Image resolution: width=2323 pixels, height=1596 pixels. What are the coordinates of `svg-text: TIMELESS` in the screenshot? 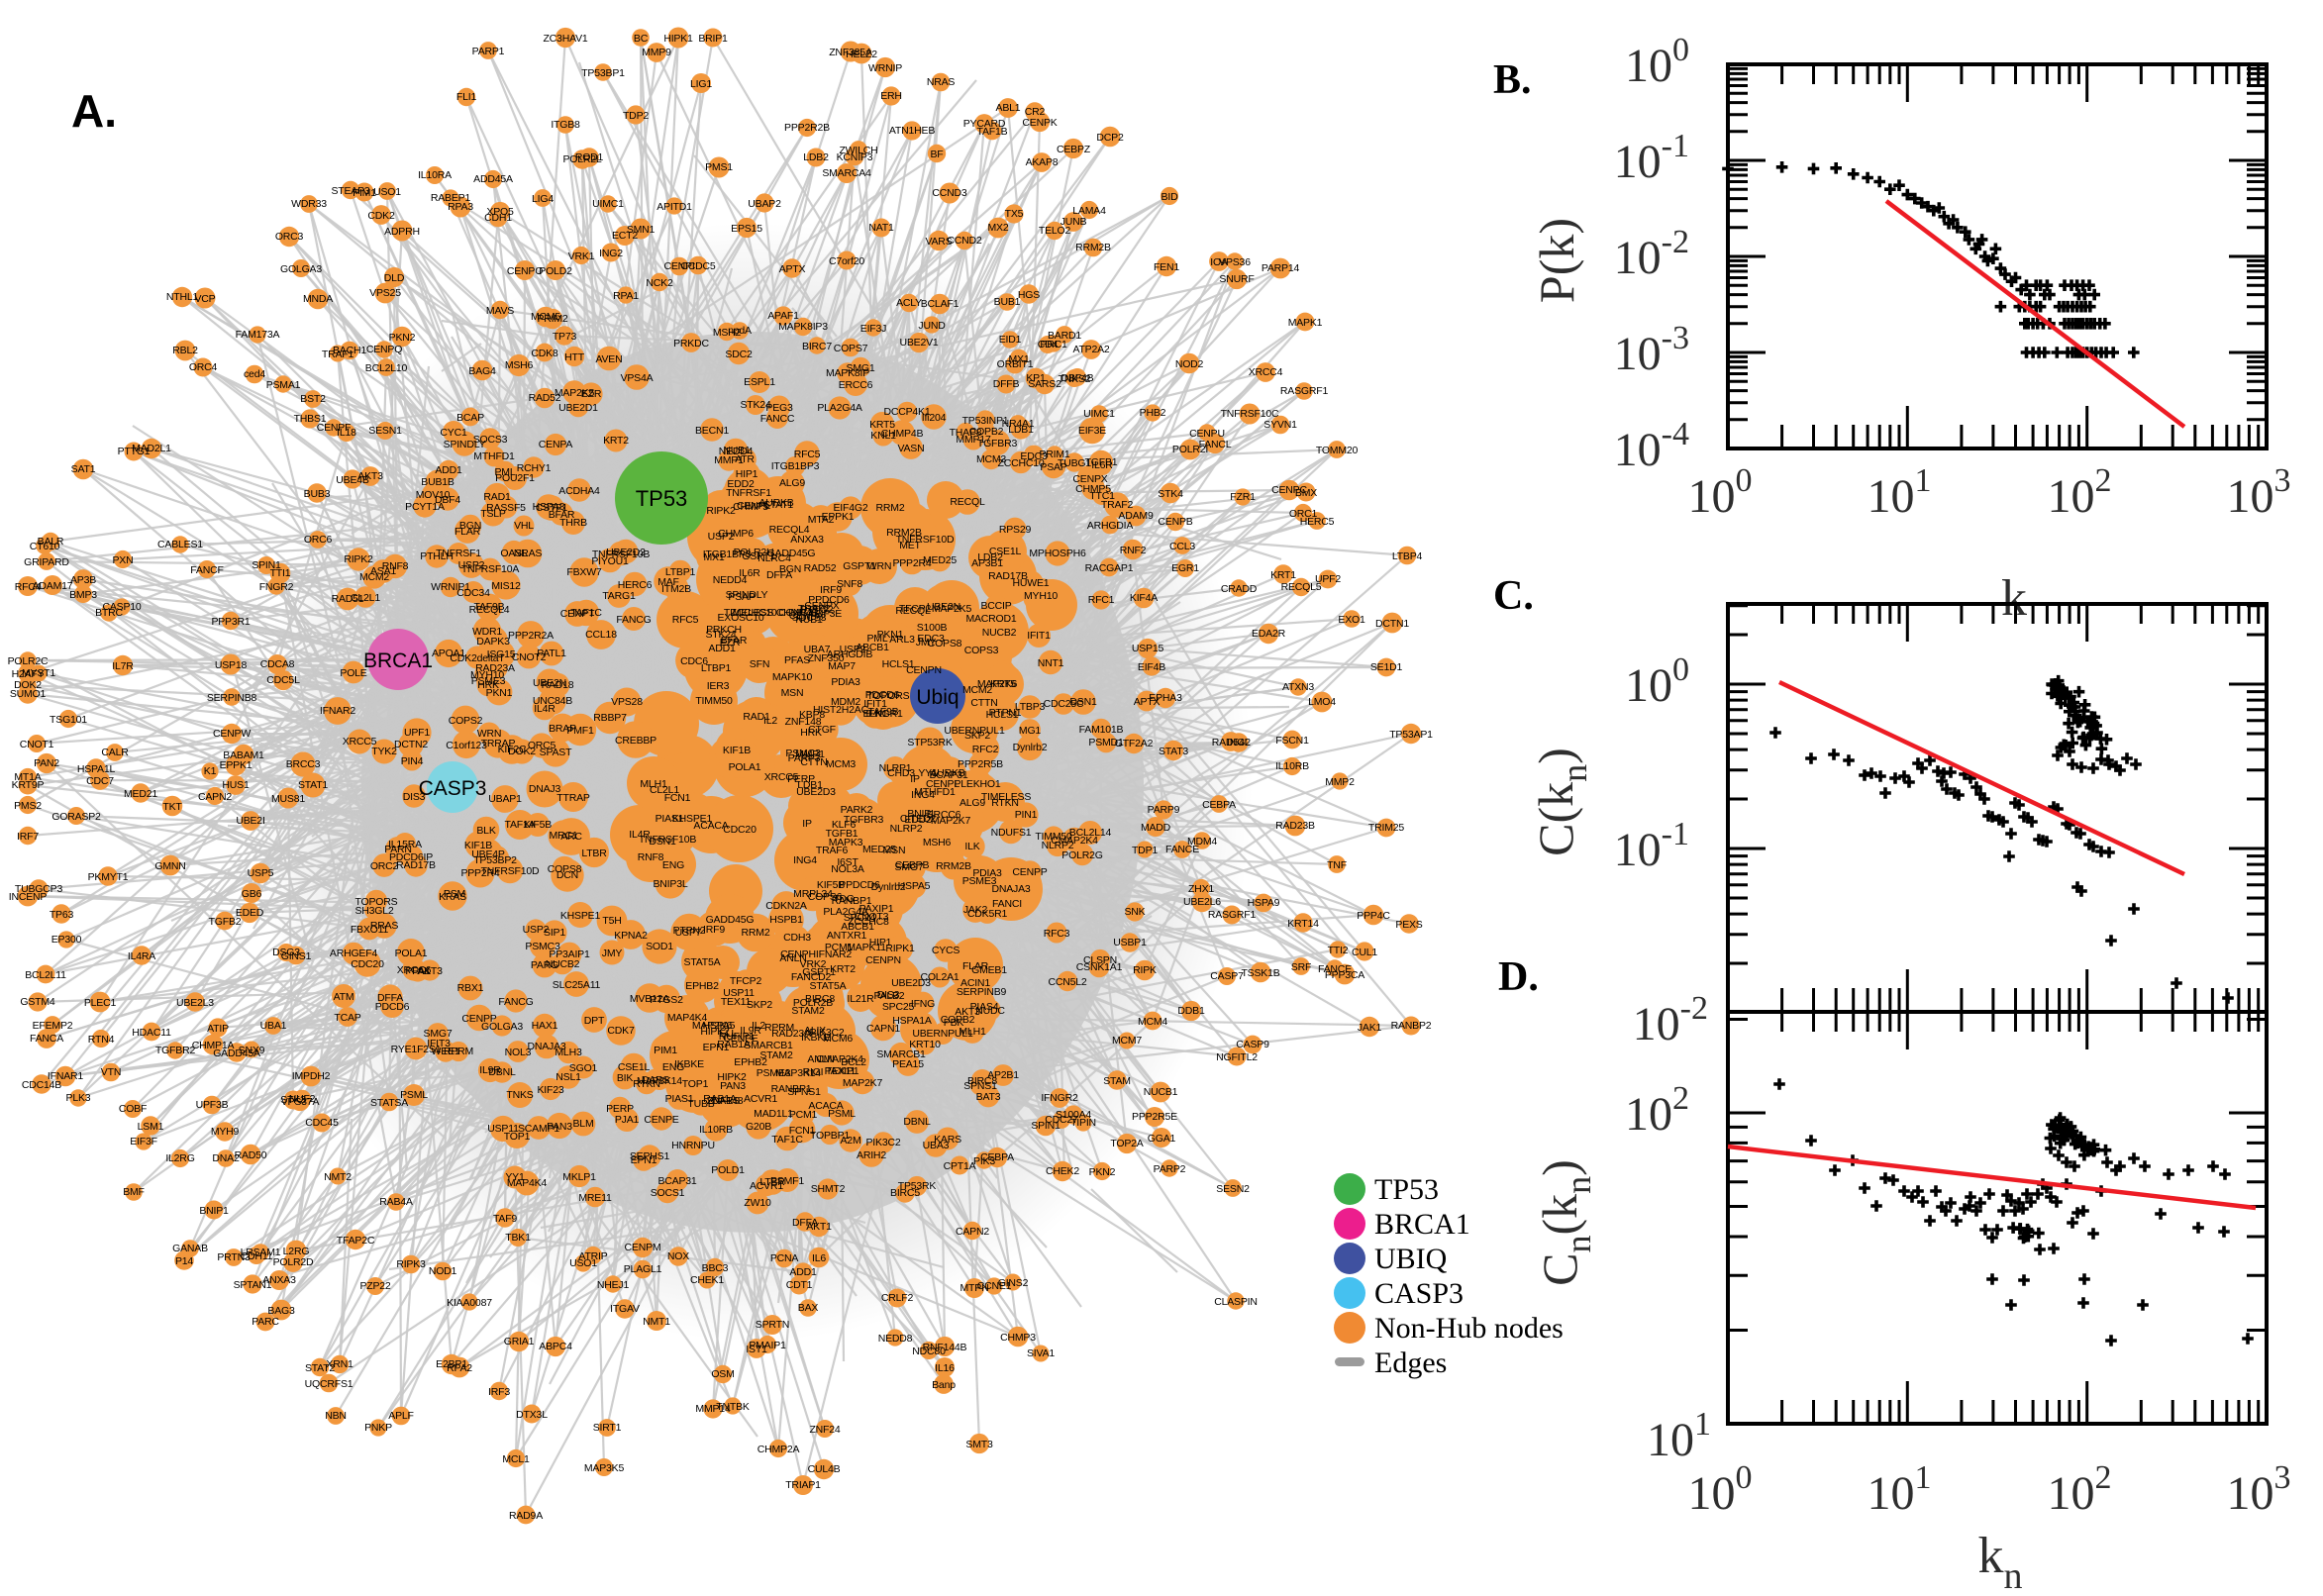 It's located at (1006, 797).